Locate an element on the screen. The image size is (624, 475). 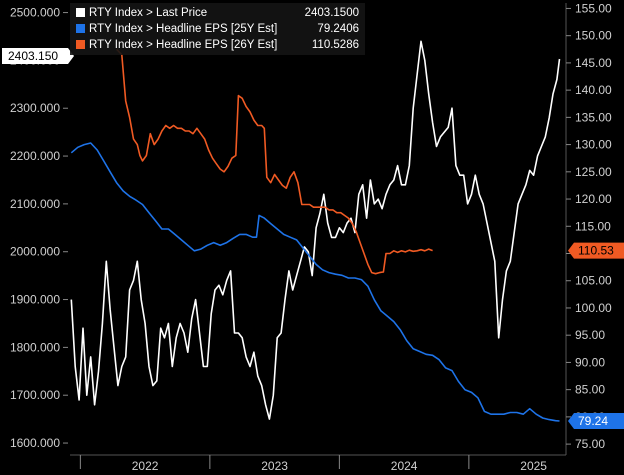
price-flag-label: 2403.150 is located at coordinates (33, 56).